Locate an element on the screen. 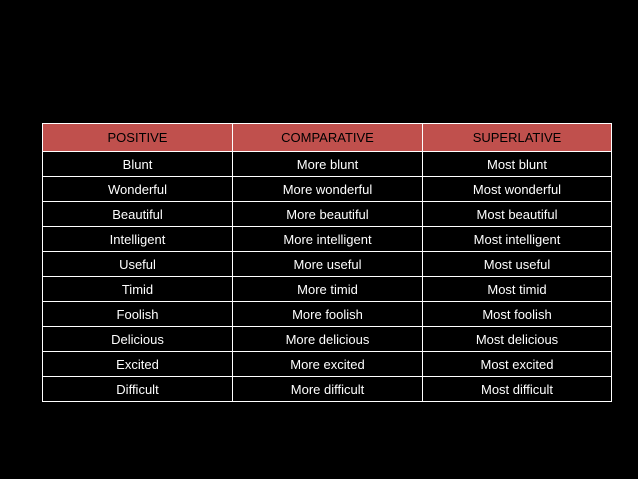  positive-cell: Wonderful is located at coordinates (137, 189).